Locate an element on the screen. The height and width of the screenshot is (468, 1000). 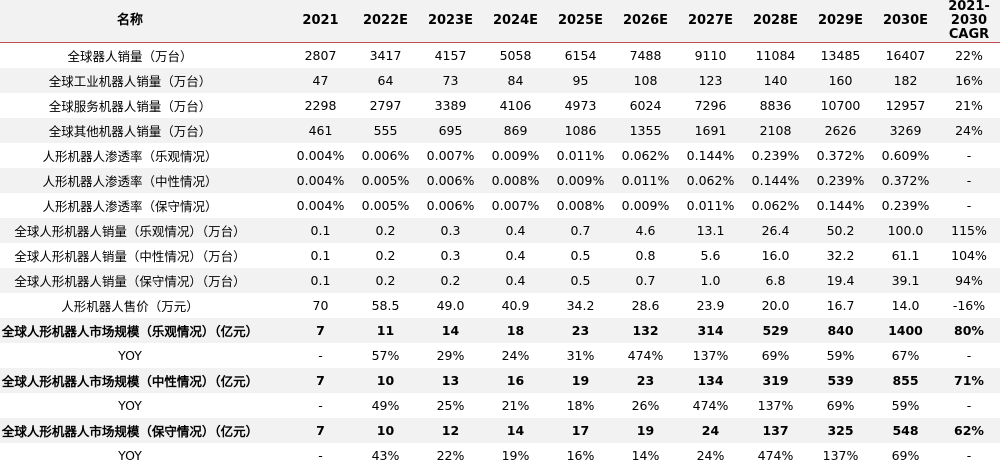
cell: 94% is located at coordinates (969, 280).